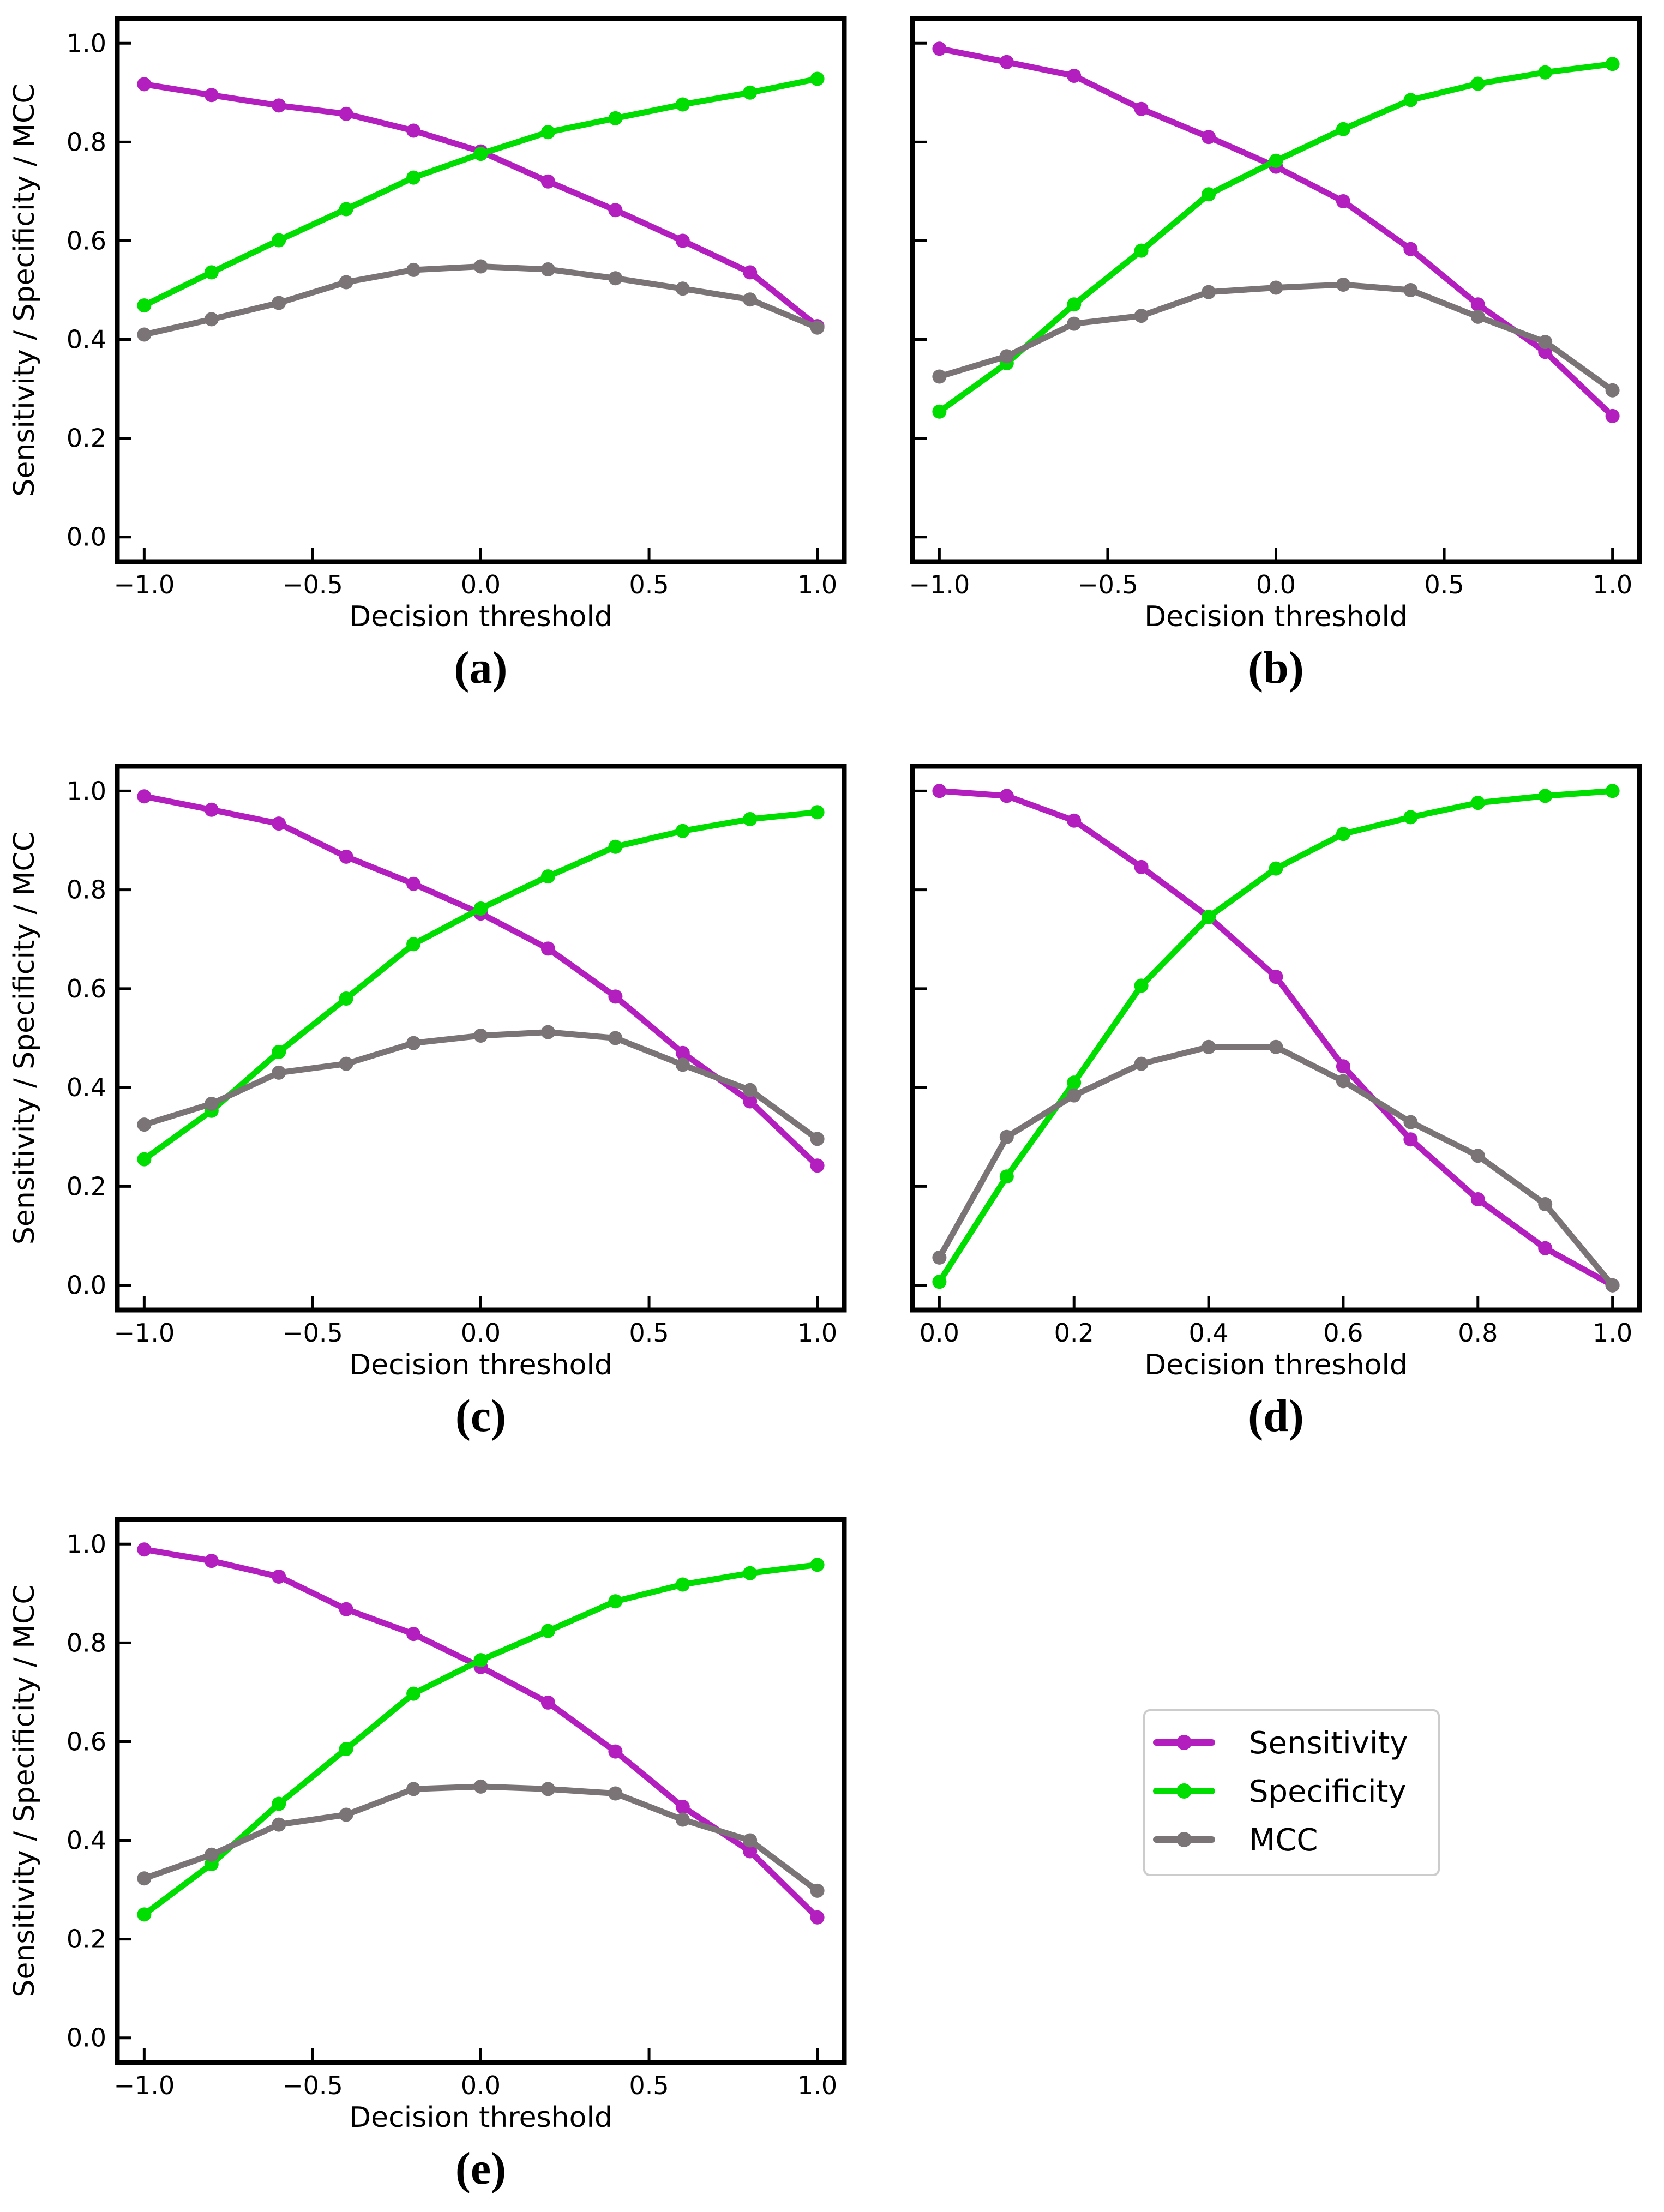 The height and width of the screenshot is (2212, 1664). What do you see at coordinates (1444, 584) in the screenshot?
I see `x-tick-label-b: 0.5` at bounding box center [1444, 584].